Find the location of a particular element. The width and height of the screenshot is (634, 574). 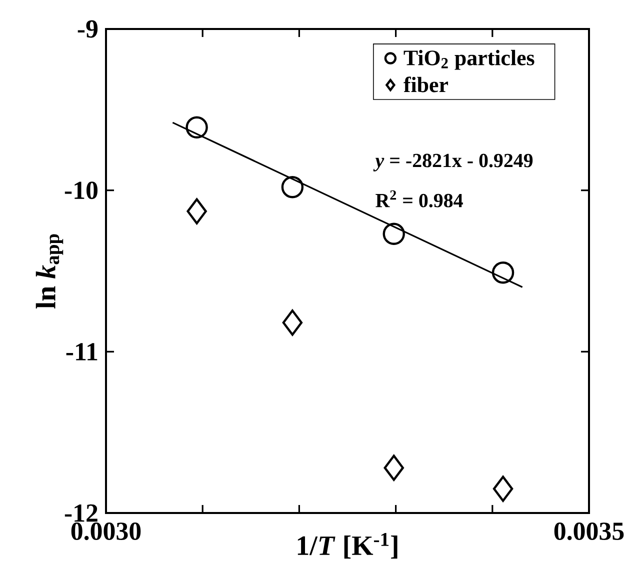

legend-label: fiber is located at coordinates (426, 84).